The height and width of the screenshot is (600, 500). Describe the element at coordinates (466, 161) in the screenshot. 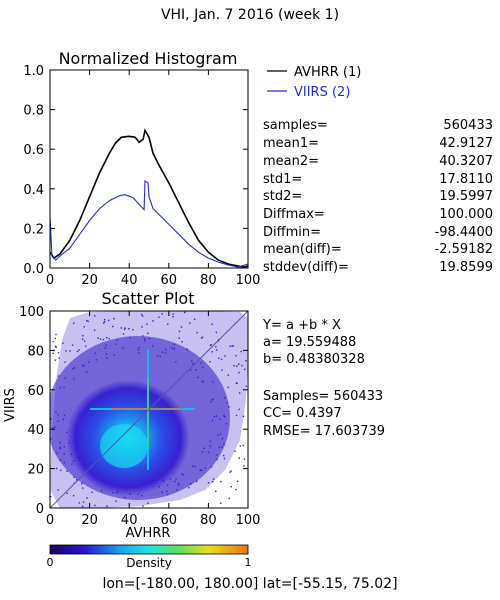

I see `stat-value: 40.3207` at that location.